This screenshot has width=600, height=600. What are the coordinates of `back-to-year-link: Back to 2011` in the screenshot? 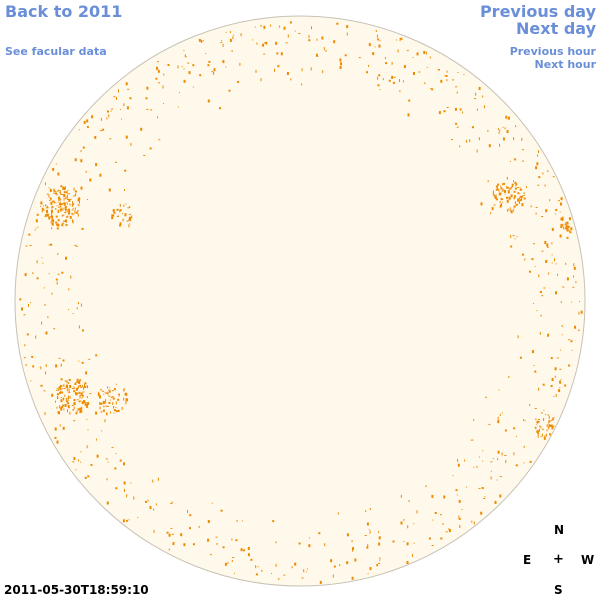 It's located at (64, 11).